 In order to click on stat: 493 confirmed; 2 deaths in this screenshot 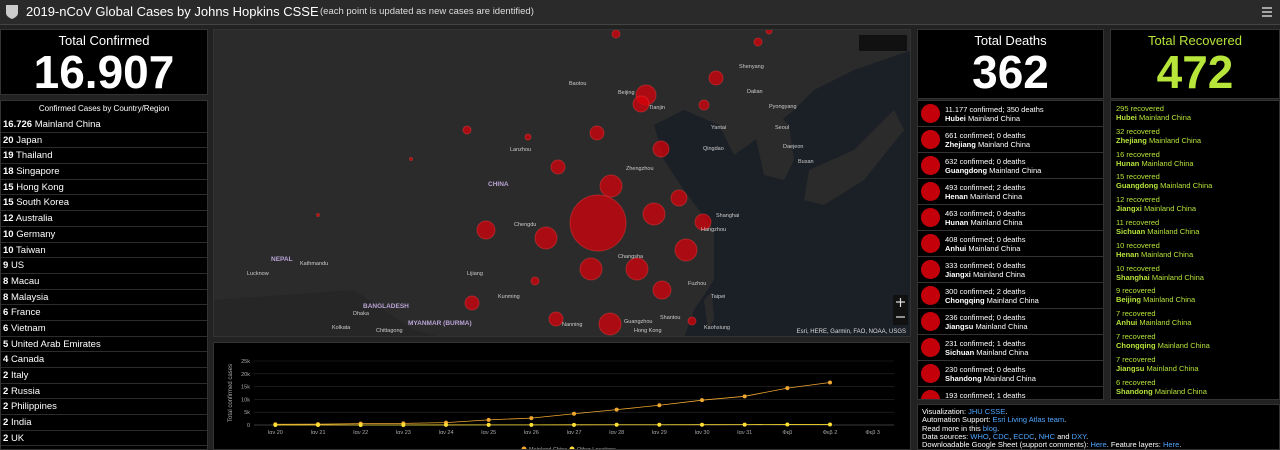, I will do `click(985, 187)`.